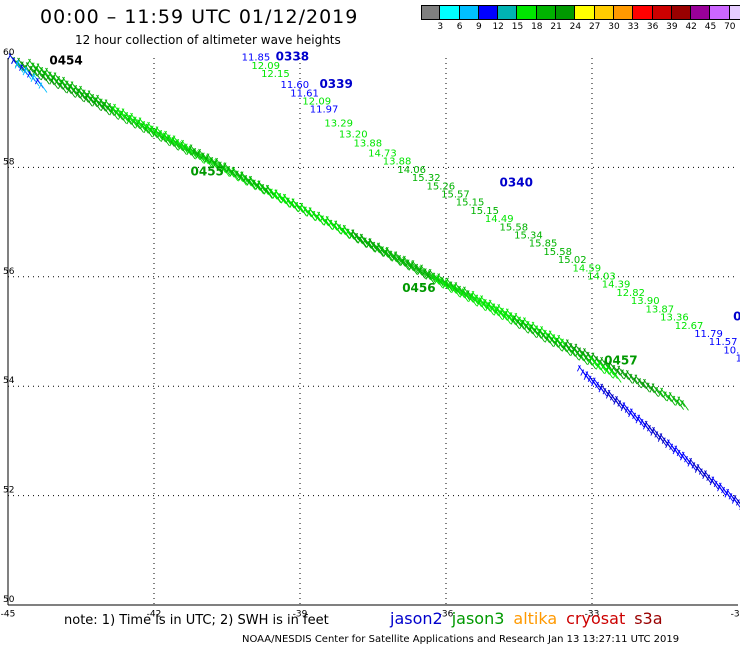 This screenshot has height=650, width=740. What do you see at coordinates (645, 301) in the screenshot?
I see `swh-value: 13.90` at bounding box center [645, 301].